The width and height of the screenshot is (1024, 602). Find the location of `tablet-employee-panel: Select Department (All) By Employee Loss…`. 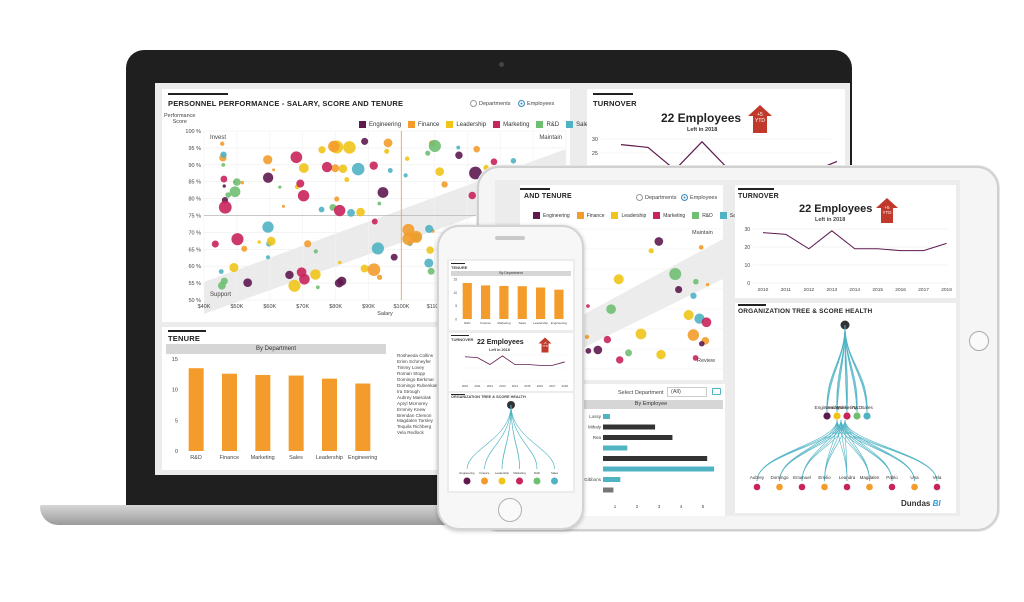

tablet-employee-panel: Select Department (All) By Employee Loss… is located at coordinates (650, 450).